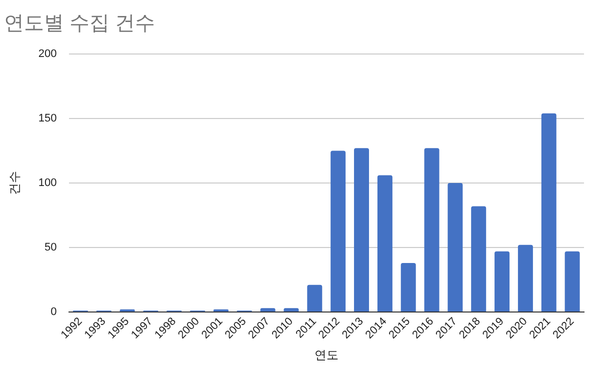  What do you see at coordinates (50, 248) in the screenshot?
I see `y-tick-label: 50` at bounding box center [50, 248].